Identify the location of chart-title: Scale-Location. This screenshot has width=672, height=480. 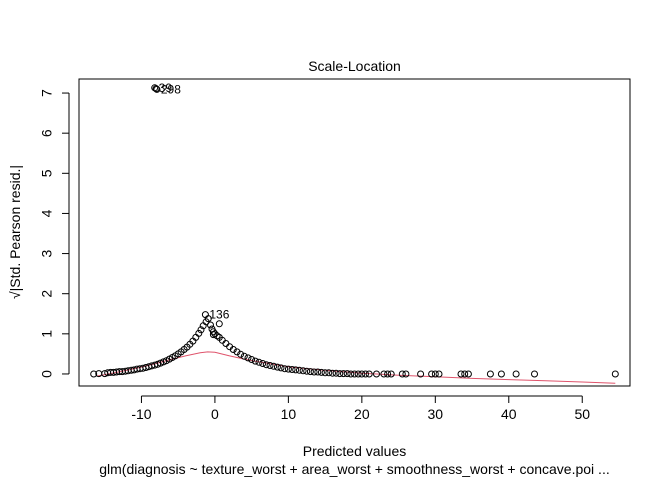
(354, 66).